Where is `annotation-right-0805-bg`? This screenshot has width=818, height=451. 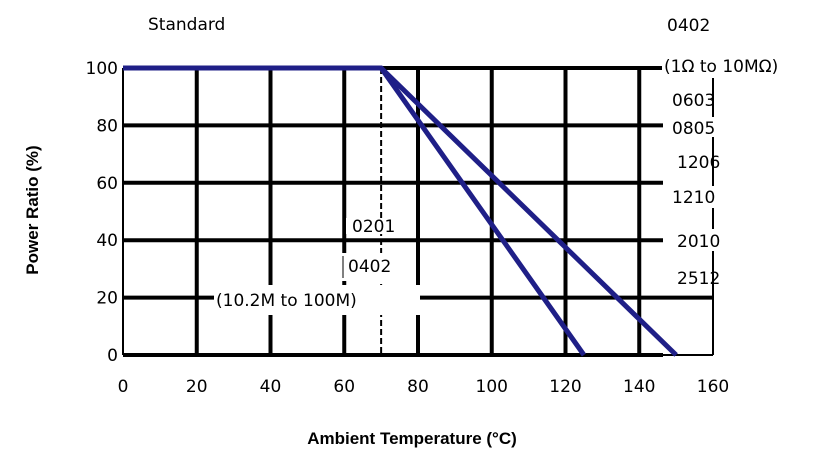 annotation-right-0805-bg is located at coordinates (705, 127).